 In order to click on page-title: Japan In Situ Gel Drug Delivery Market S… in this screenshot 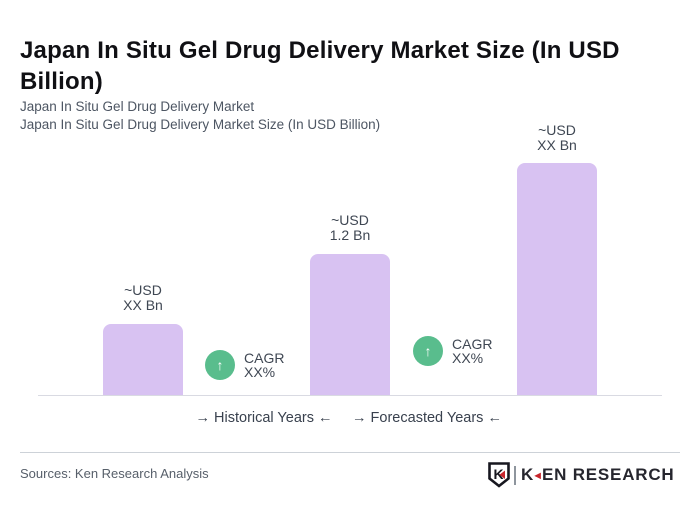, I will do `click(320, 66)`.